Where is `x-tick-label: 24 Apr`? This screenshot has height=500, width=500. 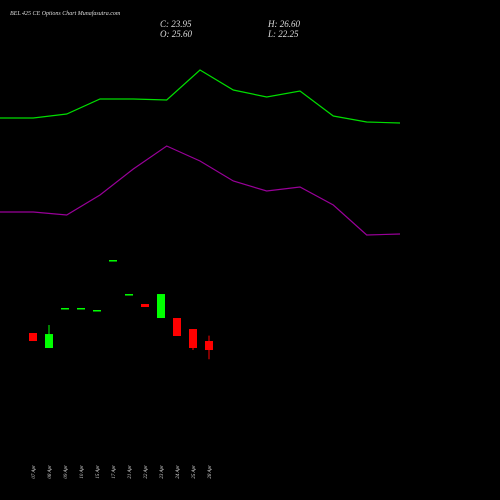
x-tick-label: 24 Apr is located at coordinates (178, 472).